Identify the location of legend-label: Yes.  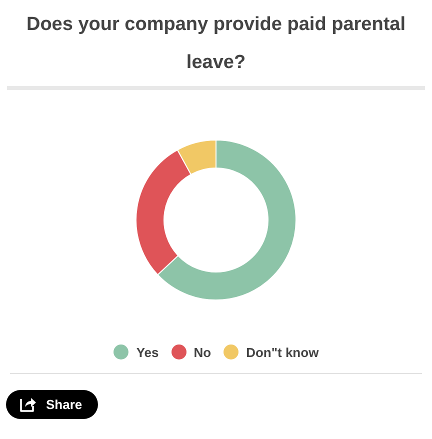
(147, 352).